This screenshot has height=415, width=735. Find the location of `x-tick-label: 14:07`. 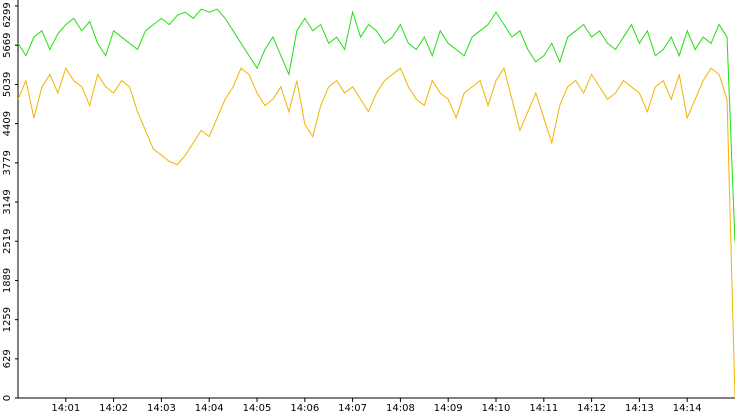

x-tick-label: 14:07 is located at coordinates (352, 408).